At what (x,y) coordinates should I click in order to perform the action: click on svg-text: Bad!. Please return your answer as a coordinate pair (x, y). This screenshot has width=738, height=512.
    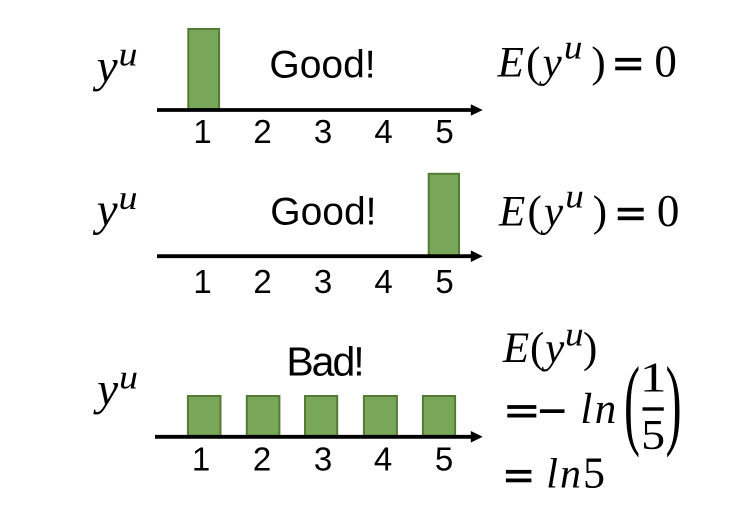
    Looking at the image, I should click on (324, 362).